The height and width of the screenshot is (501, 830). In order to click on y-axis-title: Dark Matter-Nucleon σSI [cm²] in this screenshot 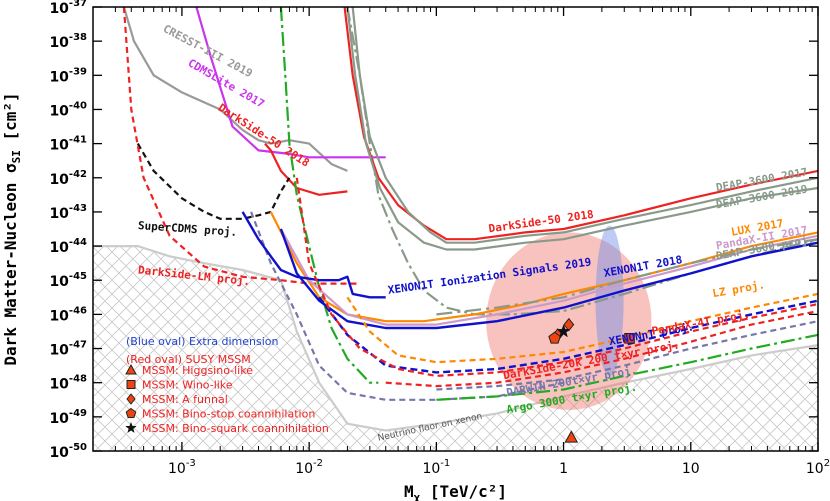, I will do `click(12, 228)`.